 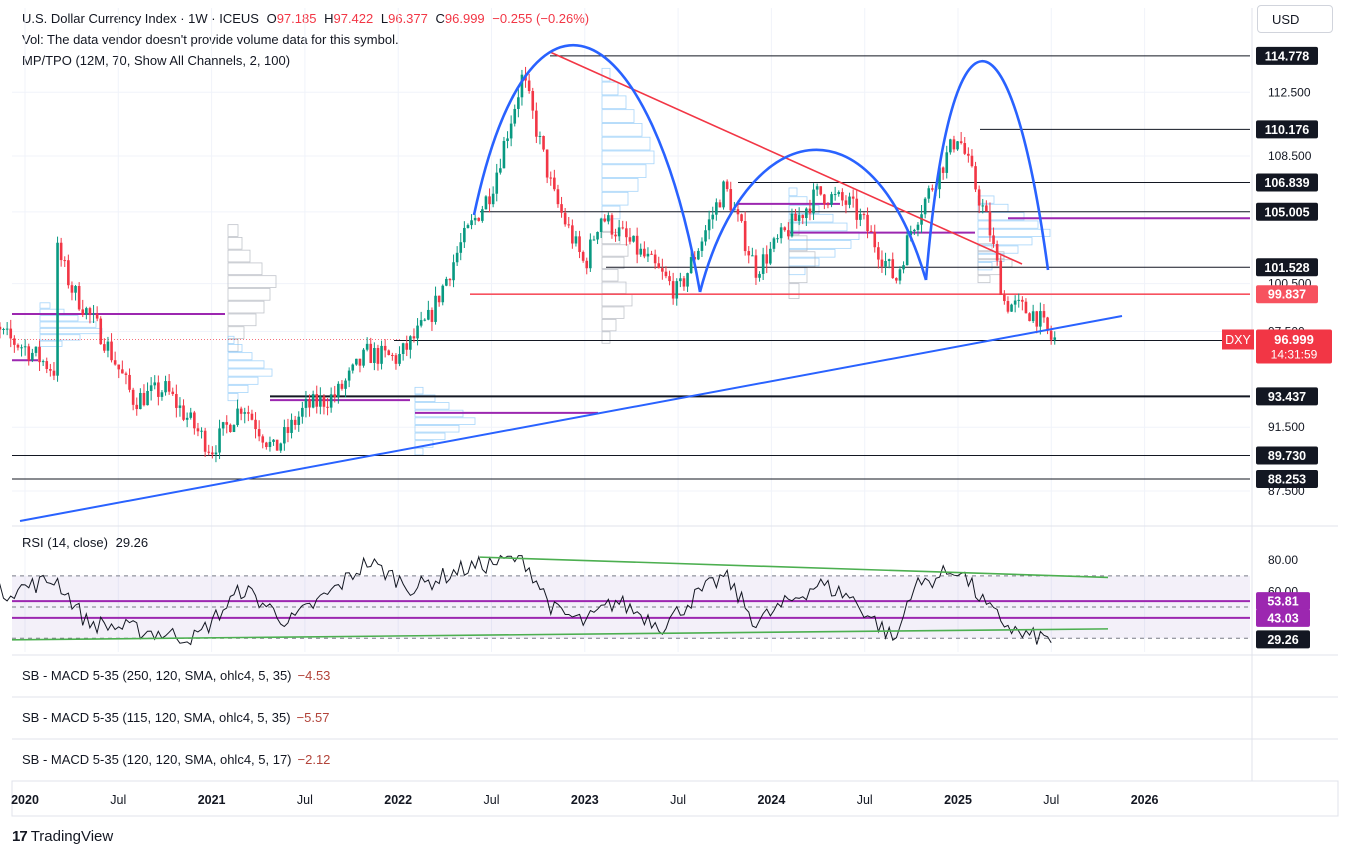 I want to click on tpo-profile-2025b, so click(x=984, y=279).